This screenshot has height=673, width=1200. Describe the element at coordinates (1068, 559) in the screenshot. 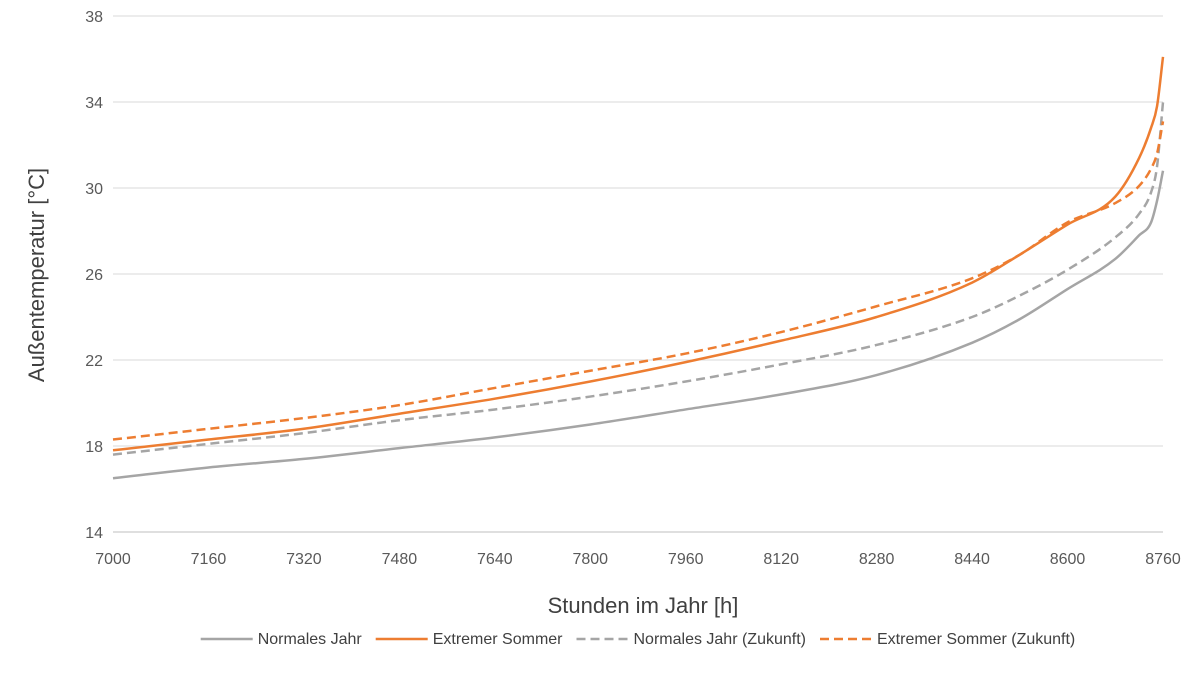

I see `x-tick-label: 8600` at that location.